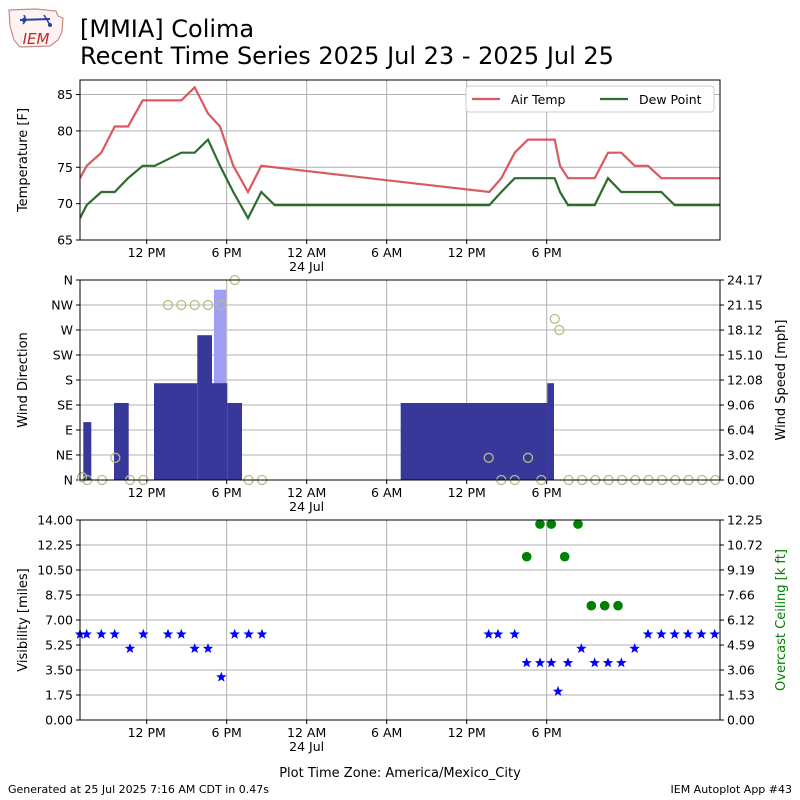 The width and height of the screenshot is (800, 800). Describe the element at coordinates (23, 380) in the screenshot. I see `y-axis-label: Wind Direction` at that location.